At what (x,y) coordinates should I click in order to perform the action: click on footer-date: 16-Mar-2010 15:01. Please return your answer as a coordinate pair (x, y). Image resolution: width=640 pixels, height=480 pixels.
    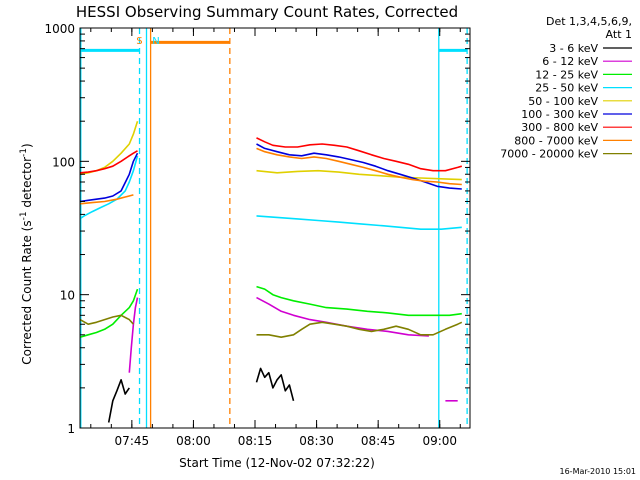
    Looking at the image, I should click on (598, 471).